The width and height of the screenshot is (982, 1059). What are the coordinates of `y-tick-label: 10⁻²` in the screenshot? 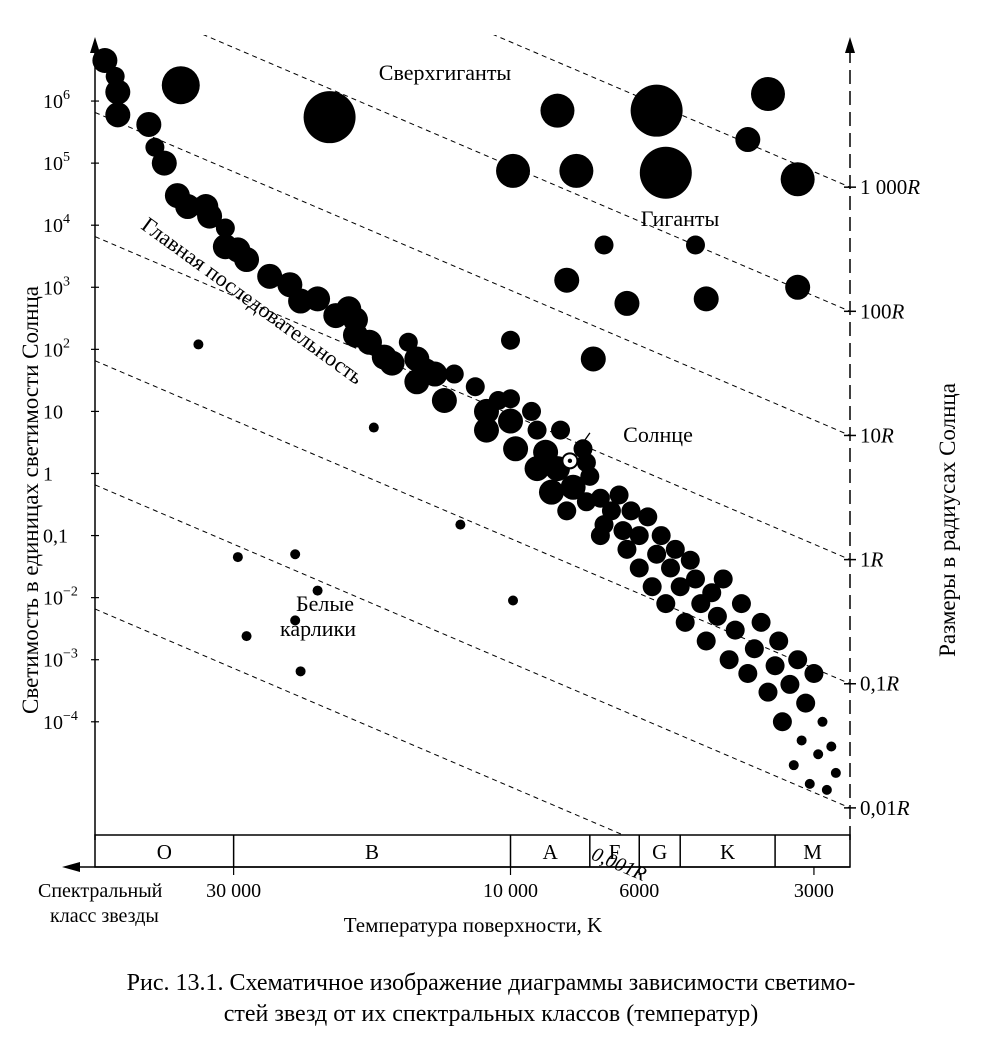 It's located at (60, 597).